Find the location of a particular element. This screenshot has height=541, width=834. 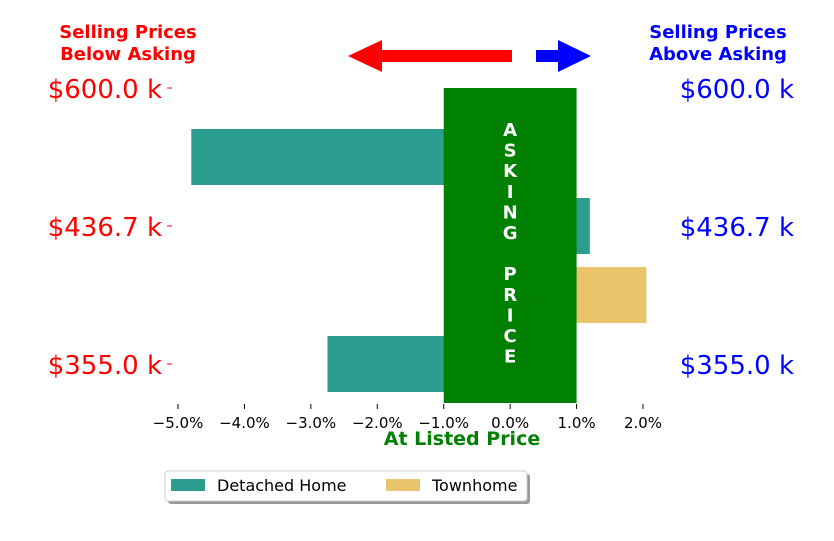

x-tick-label-0: −5.0% is located at coordinates (178, 423).